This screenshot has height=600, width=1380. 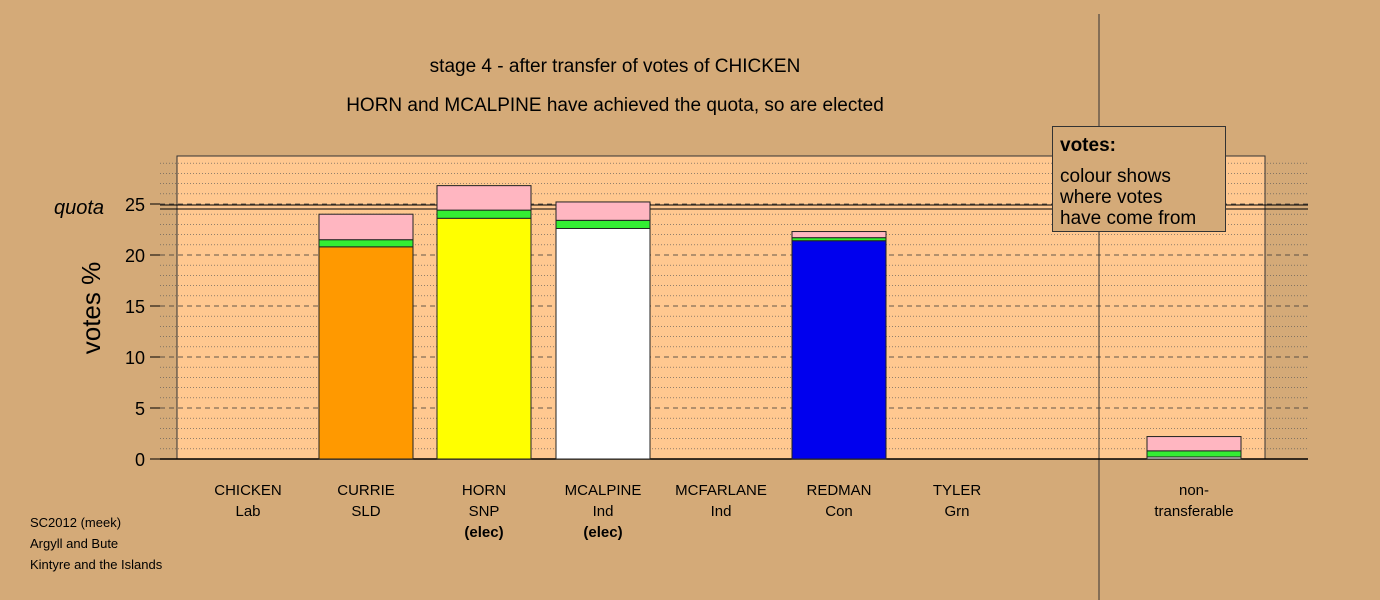 What do you see at coordinates (1193, 511) in the screenshot?
I see `category-party: transferable` at bounding box center [1193, 511].